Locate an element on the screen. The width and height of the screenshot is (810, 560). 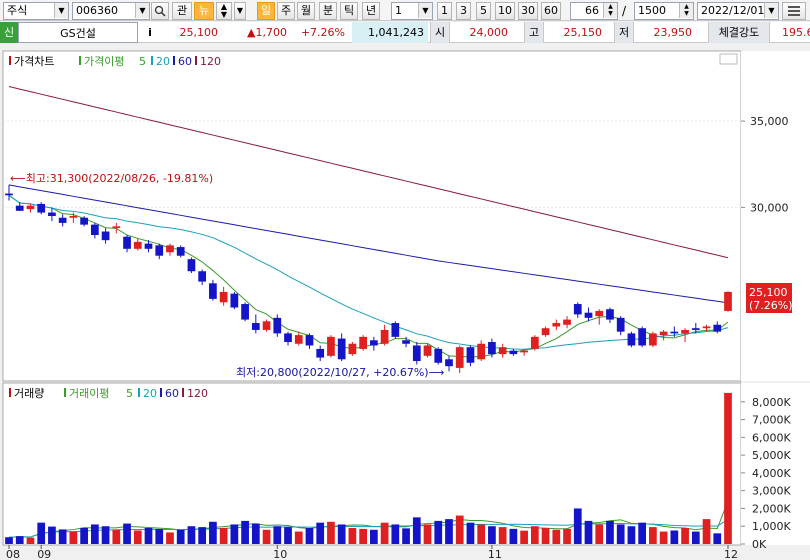
total-value: 1500 is located at coordinates (652, 10).